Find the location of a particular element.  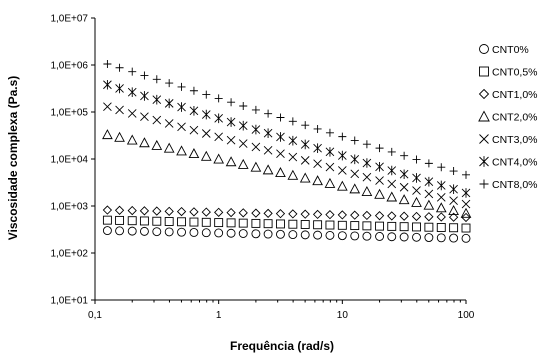

y-tick-label: 1,0E+05 is located at coordinates (69, 113).